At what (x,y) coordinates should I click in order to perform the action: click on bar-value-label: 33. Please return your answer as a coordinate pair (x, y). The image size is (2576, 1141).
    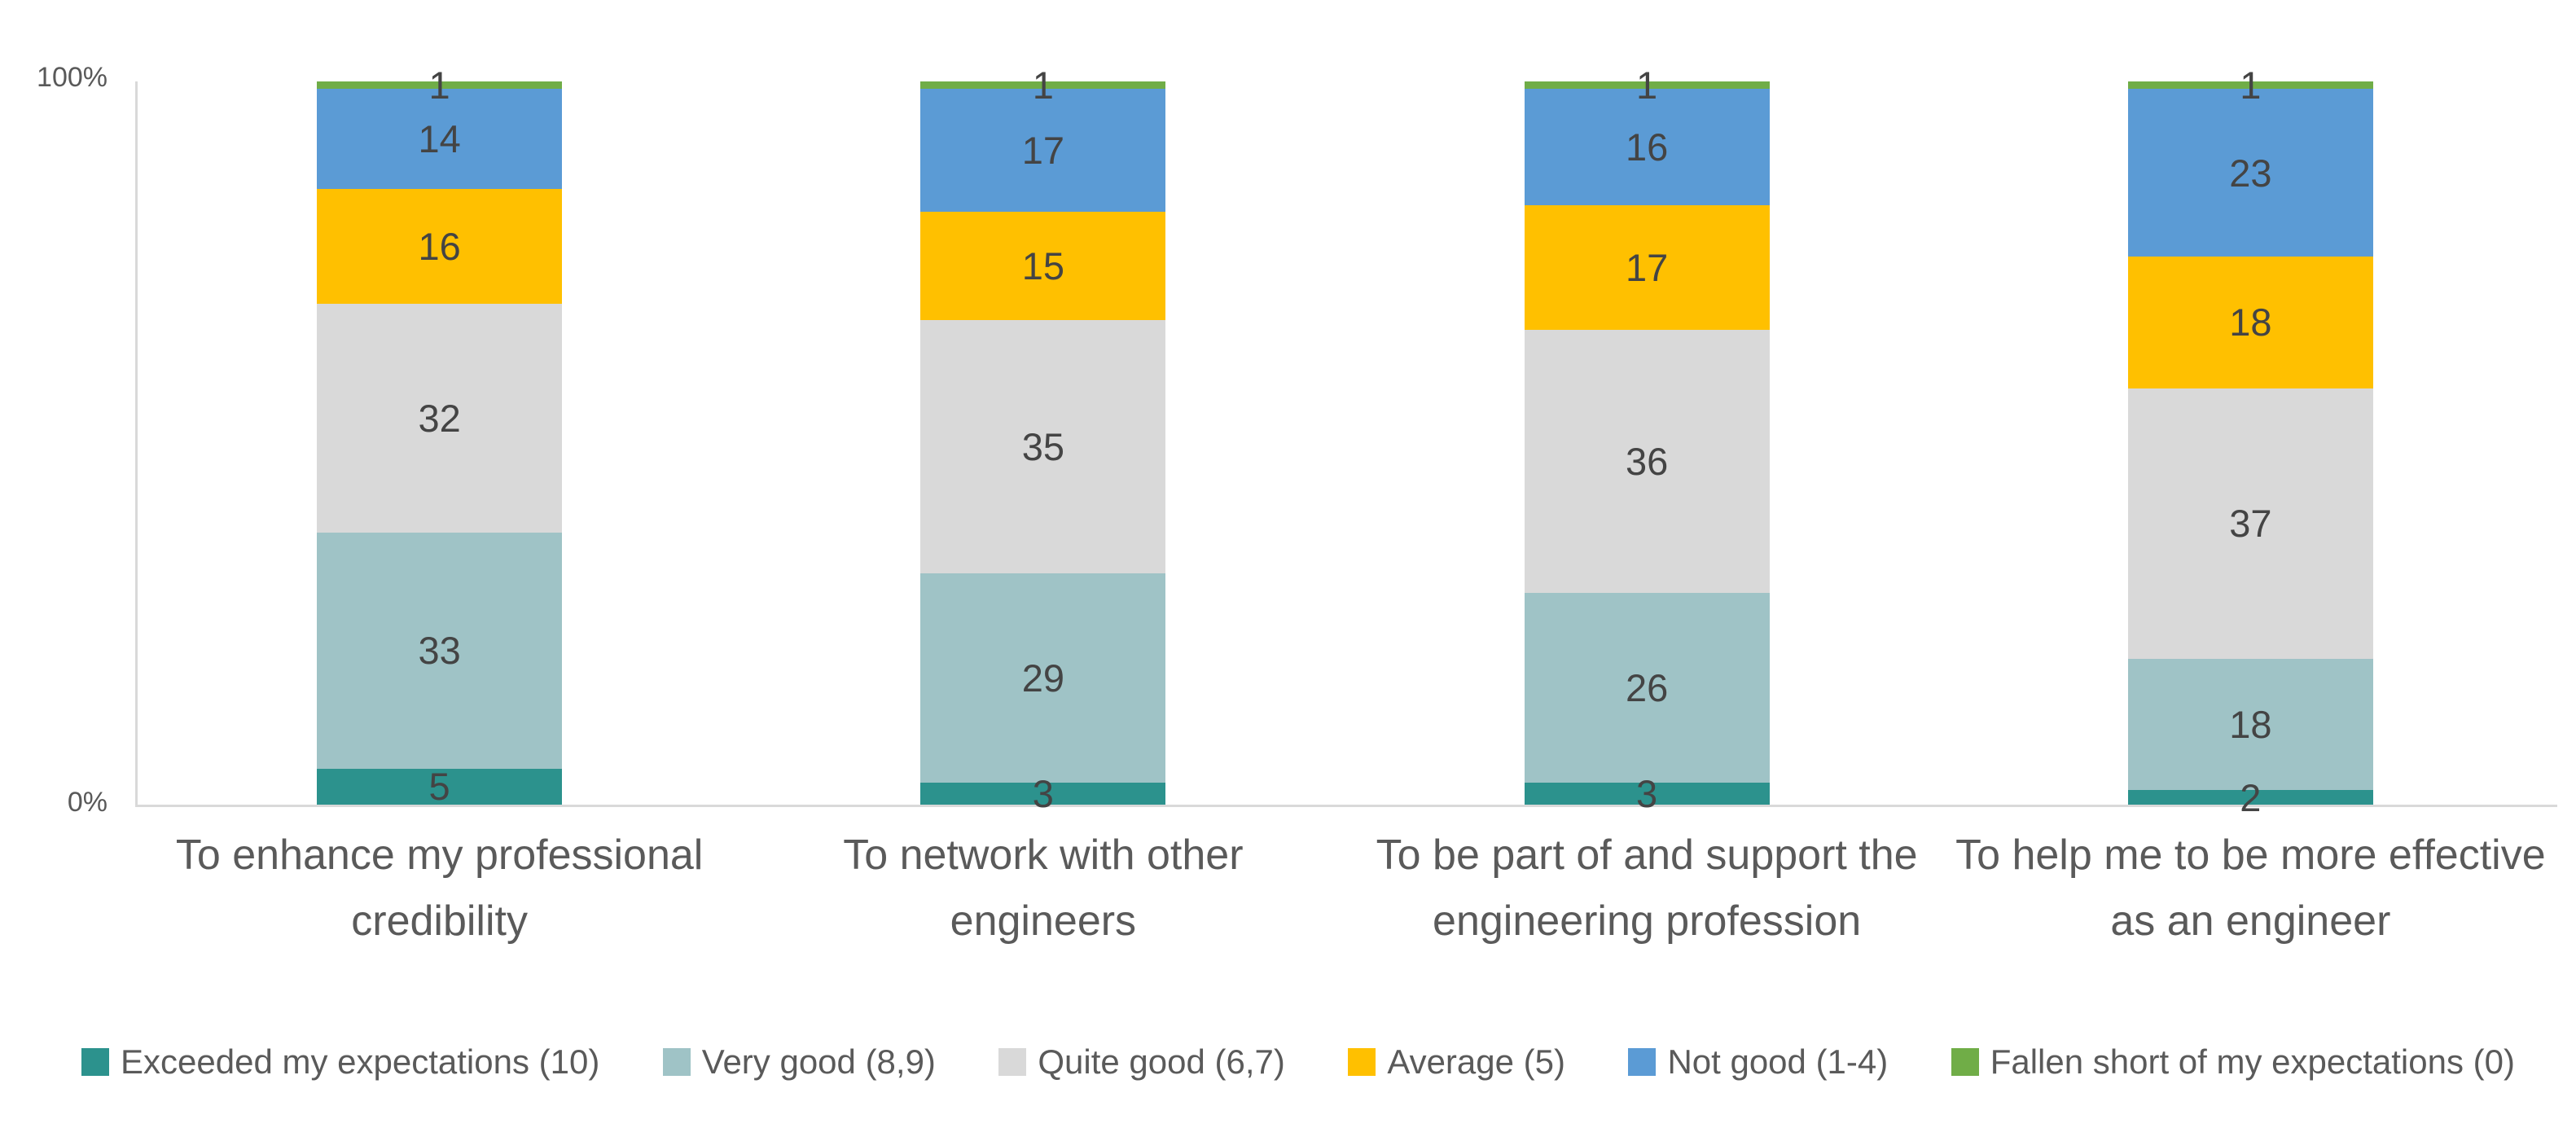
    Looking at the image, I should click on (440, 651).